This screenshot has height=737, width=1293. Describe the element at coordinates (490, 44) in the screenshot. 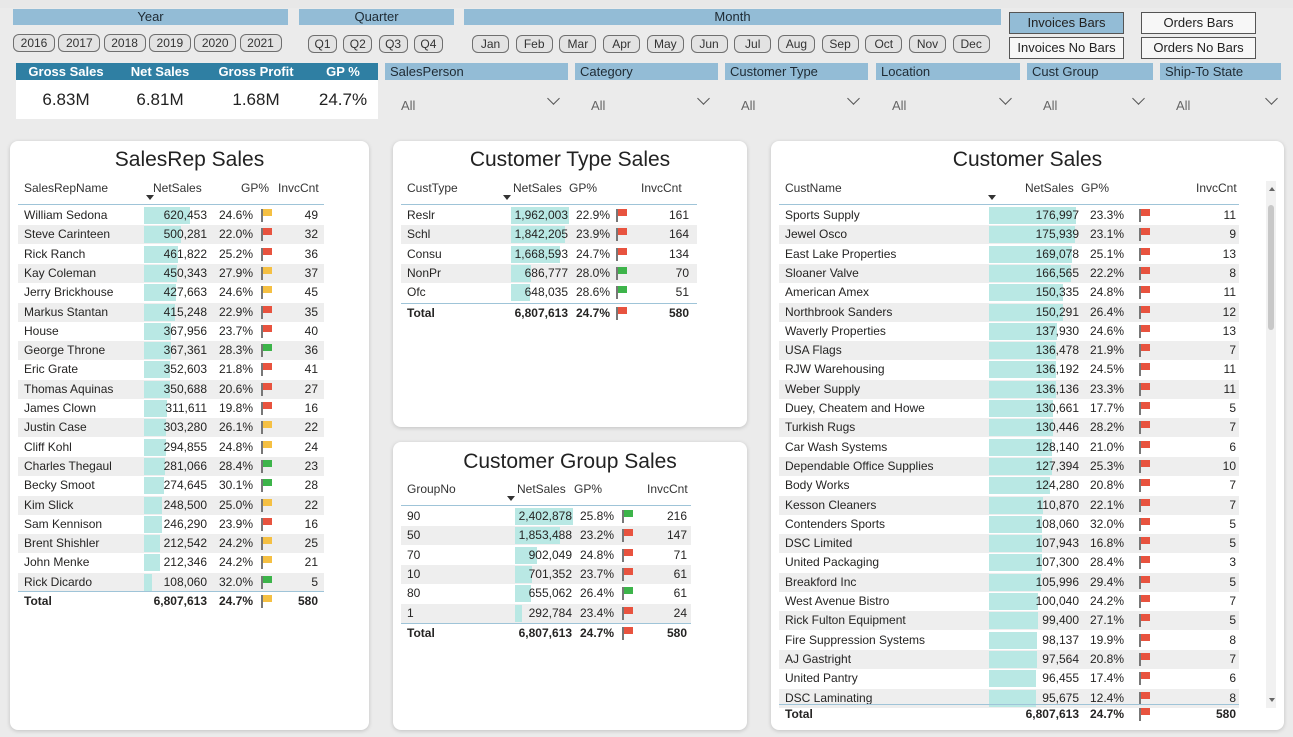

I see `month-button-jan: Jan` at that location.